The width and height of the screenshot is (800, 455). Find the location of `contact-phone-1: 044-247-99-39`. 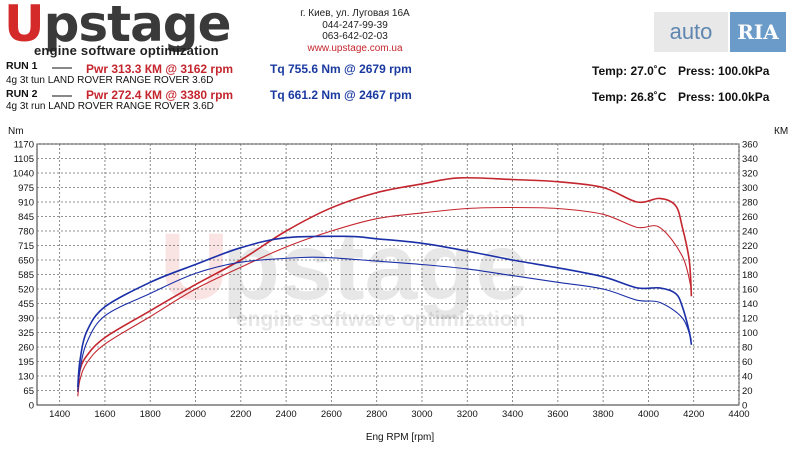

contact-phone-1: 044-247-99-39 is located at coordinates (355, 25).